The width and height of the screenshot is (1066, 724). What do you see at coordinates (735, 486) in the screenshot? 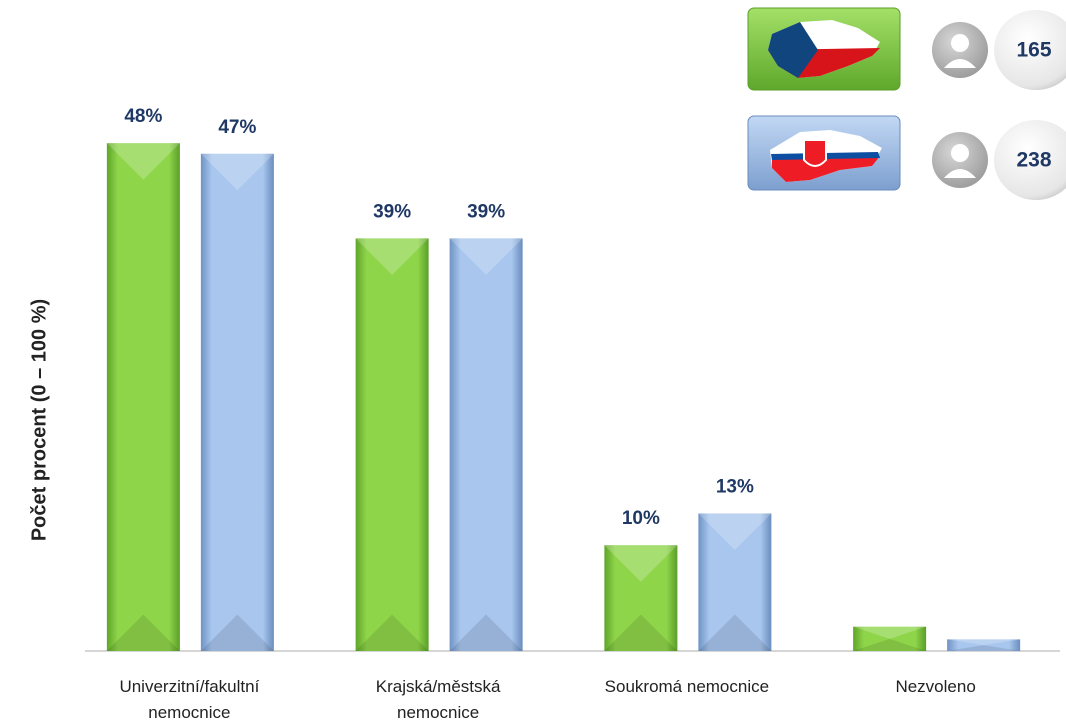
I see `data-label: 13%` at bounding box center [735, 486].